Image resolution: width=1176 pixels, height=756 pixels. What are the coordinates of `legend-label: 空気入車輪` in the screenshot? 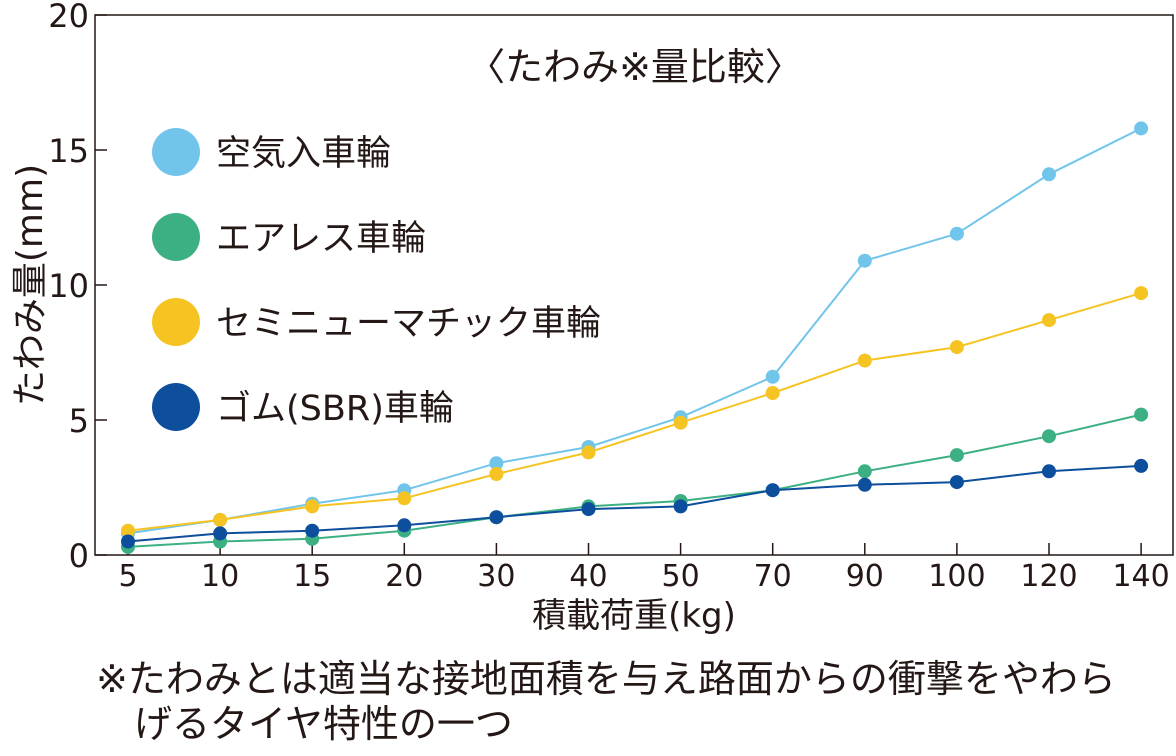 It's located at (303, 154).